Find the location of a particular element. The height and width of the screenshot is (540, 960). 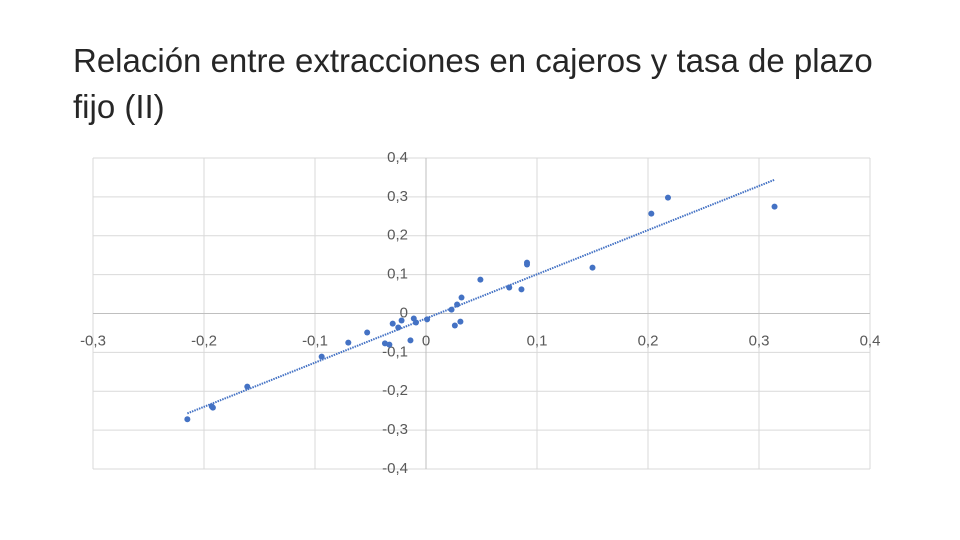

y-tick-label: 0,4 is located at coordinates (397, 157).